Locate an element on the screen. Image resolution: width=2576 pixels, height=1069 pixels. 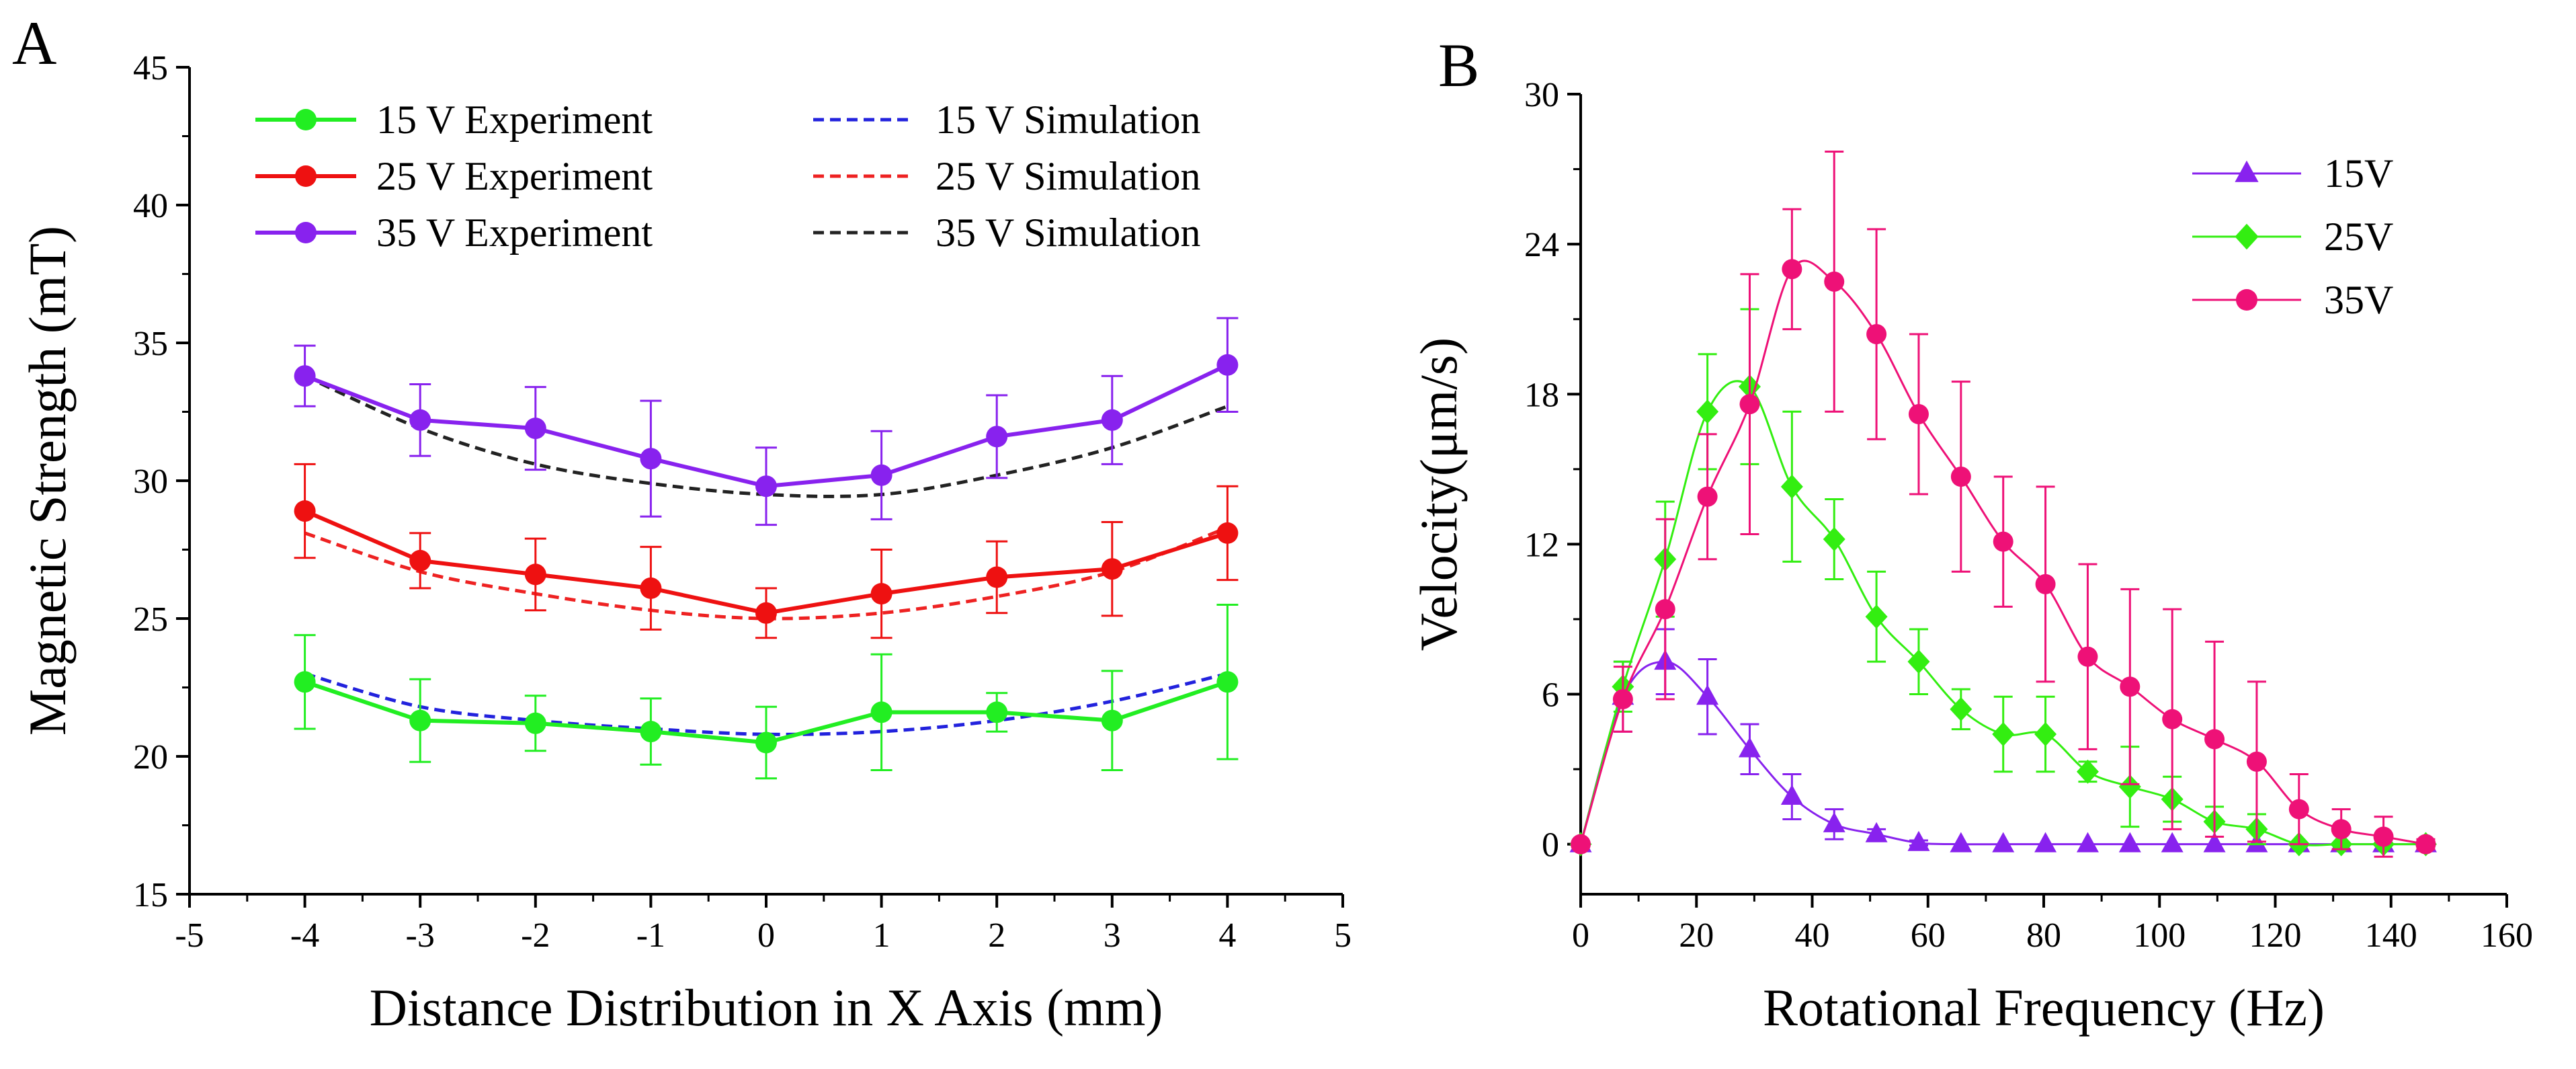
y-axis-title: Magnetic Strength (mT) is located at coordinates (48, 481).